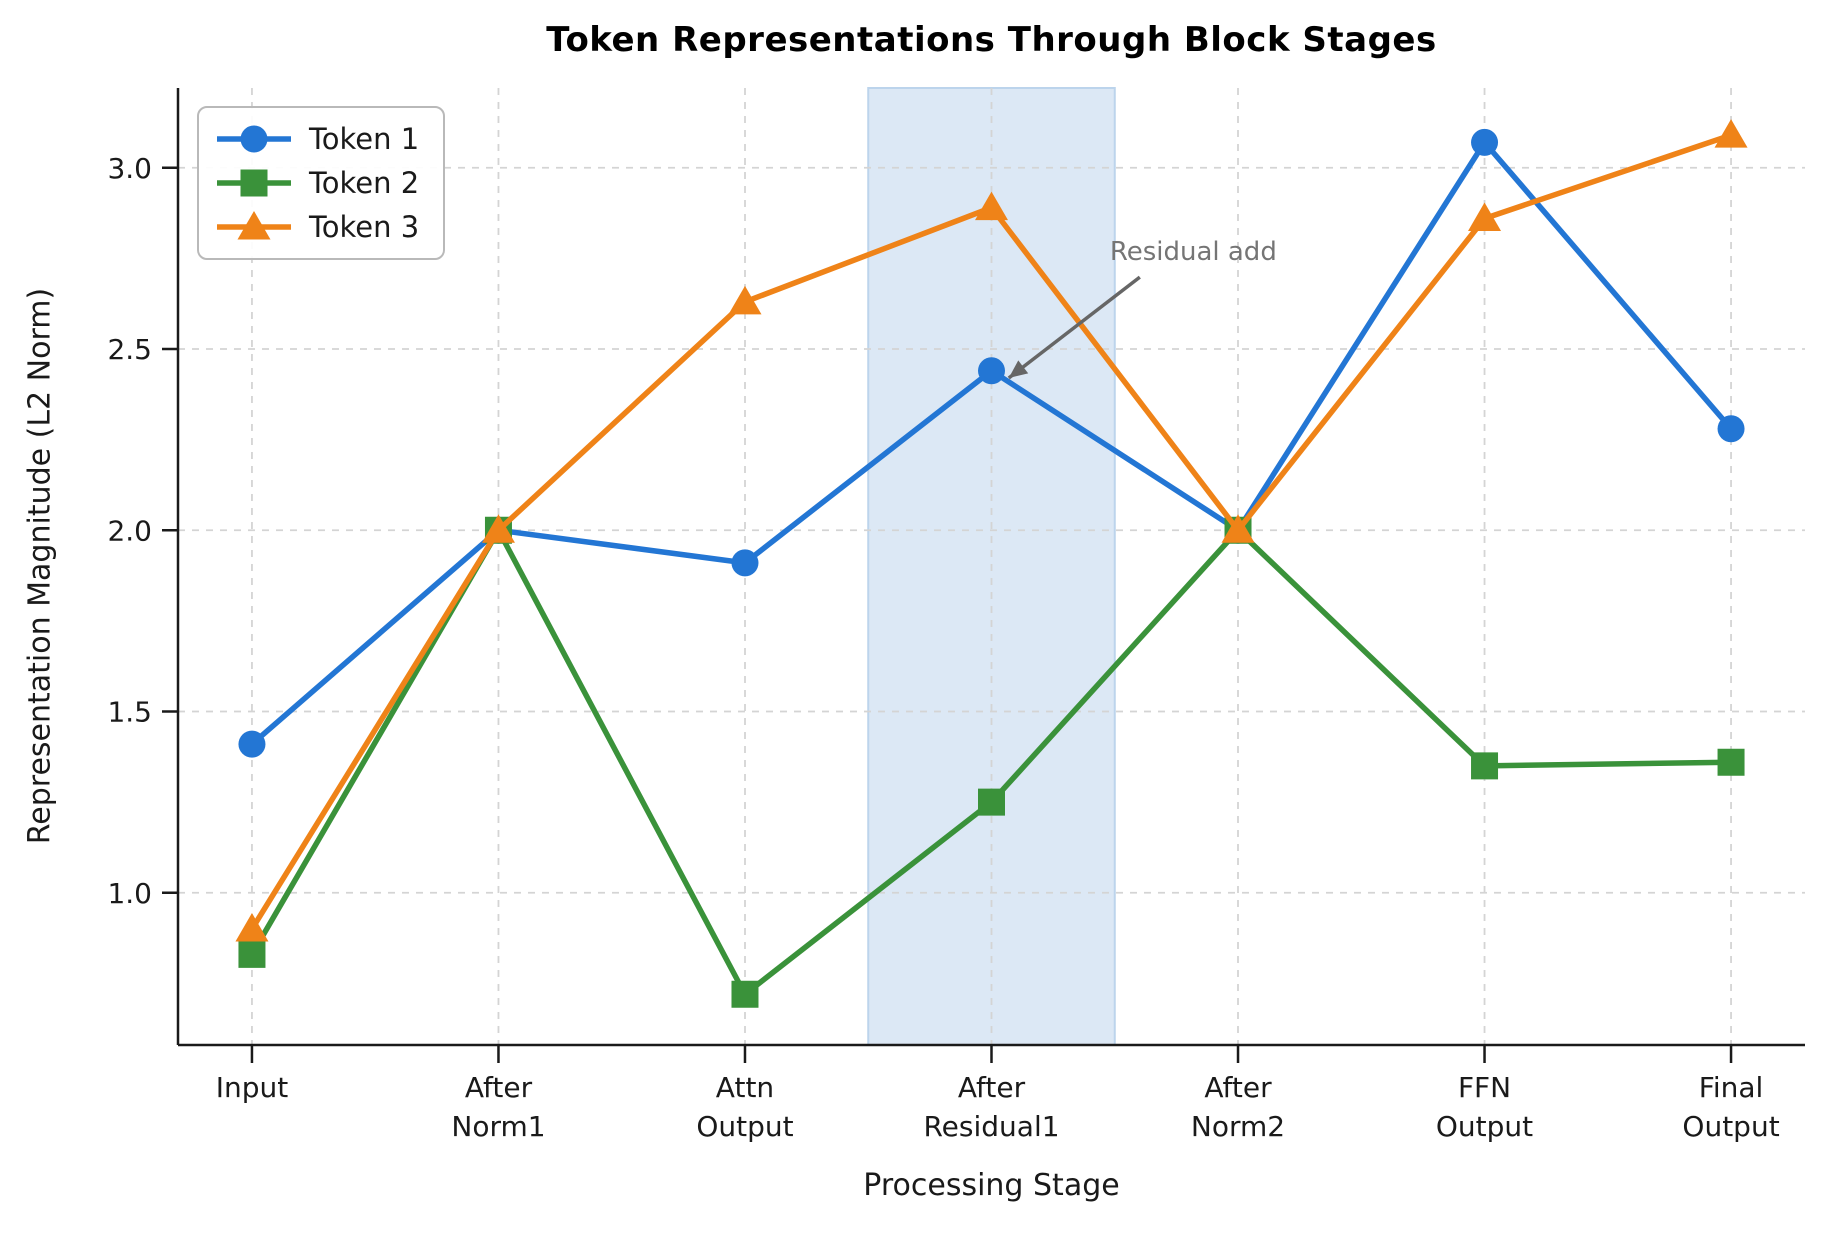 This screenshot has width=1834, height=1234. Describe the element at coordinates (254, 183) in the screenshot. I see `square-marker-icon` at that location.